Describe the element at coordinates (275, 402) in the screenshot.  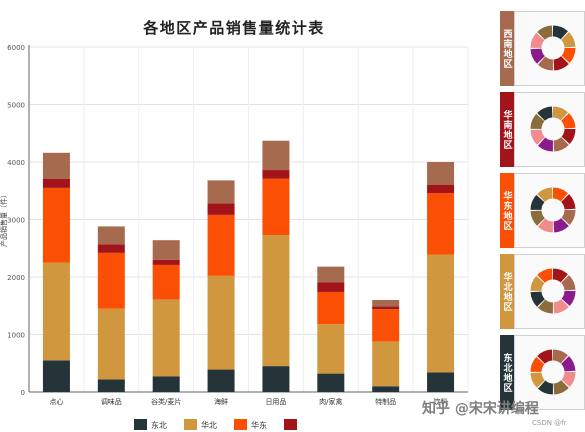
I see `x-tick-label: 日用品` at that location.